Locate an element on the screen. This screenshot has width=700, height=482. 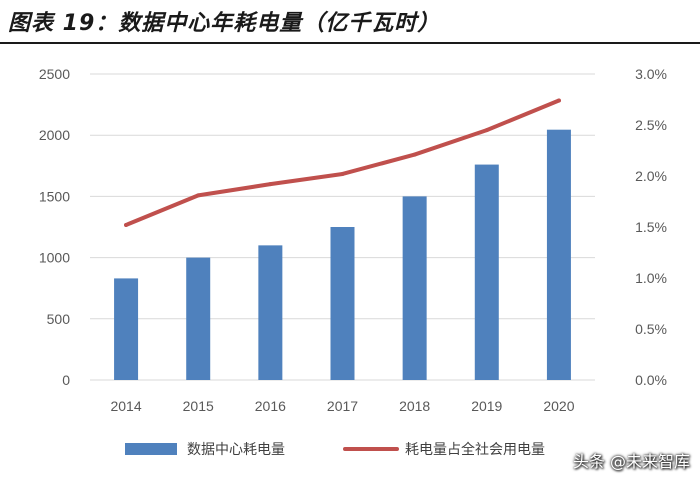
x-axis: 2014 2015 2016 2017 2018 2019 2020 is located at coordinates (342, 406).